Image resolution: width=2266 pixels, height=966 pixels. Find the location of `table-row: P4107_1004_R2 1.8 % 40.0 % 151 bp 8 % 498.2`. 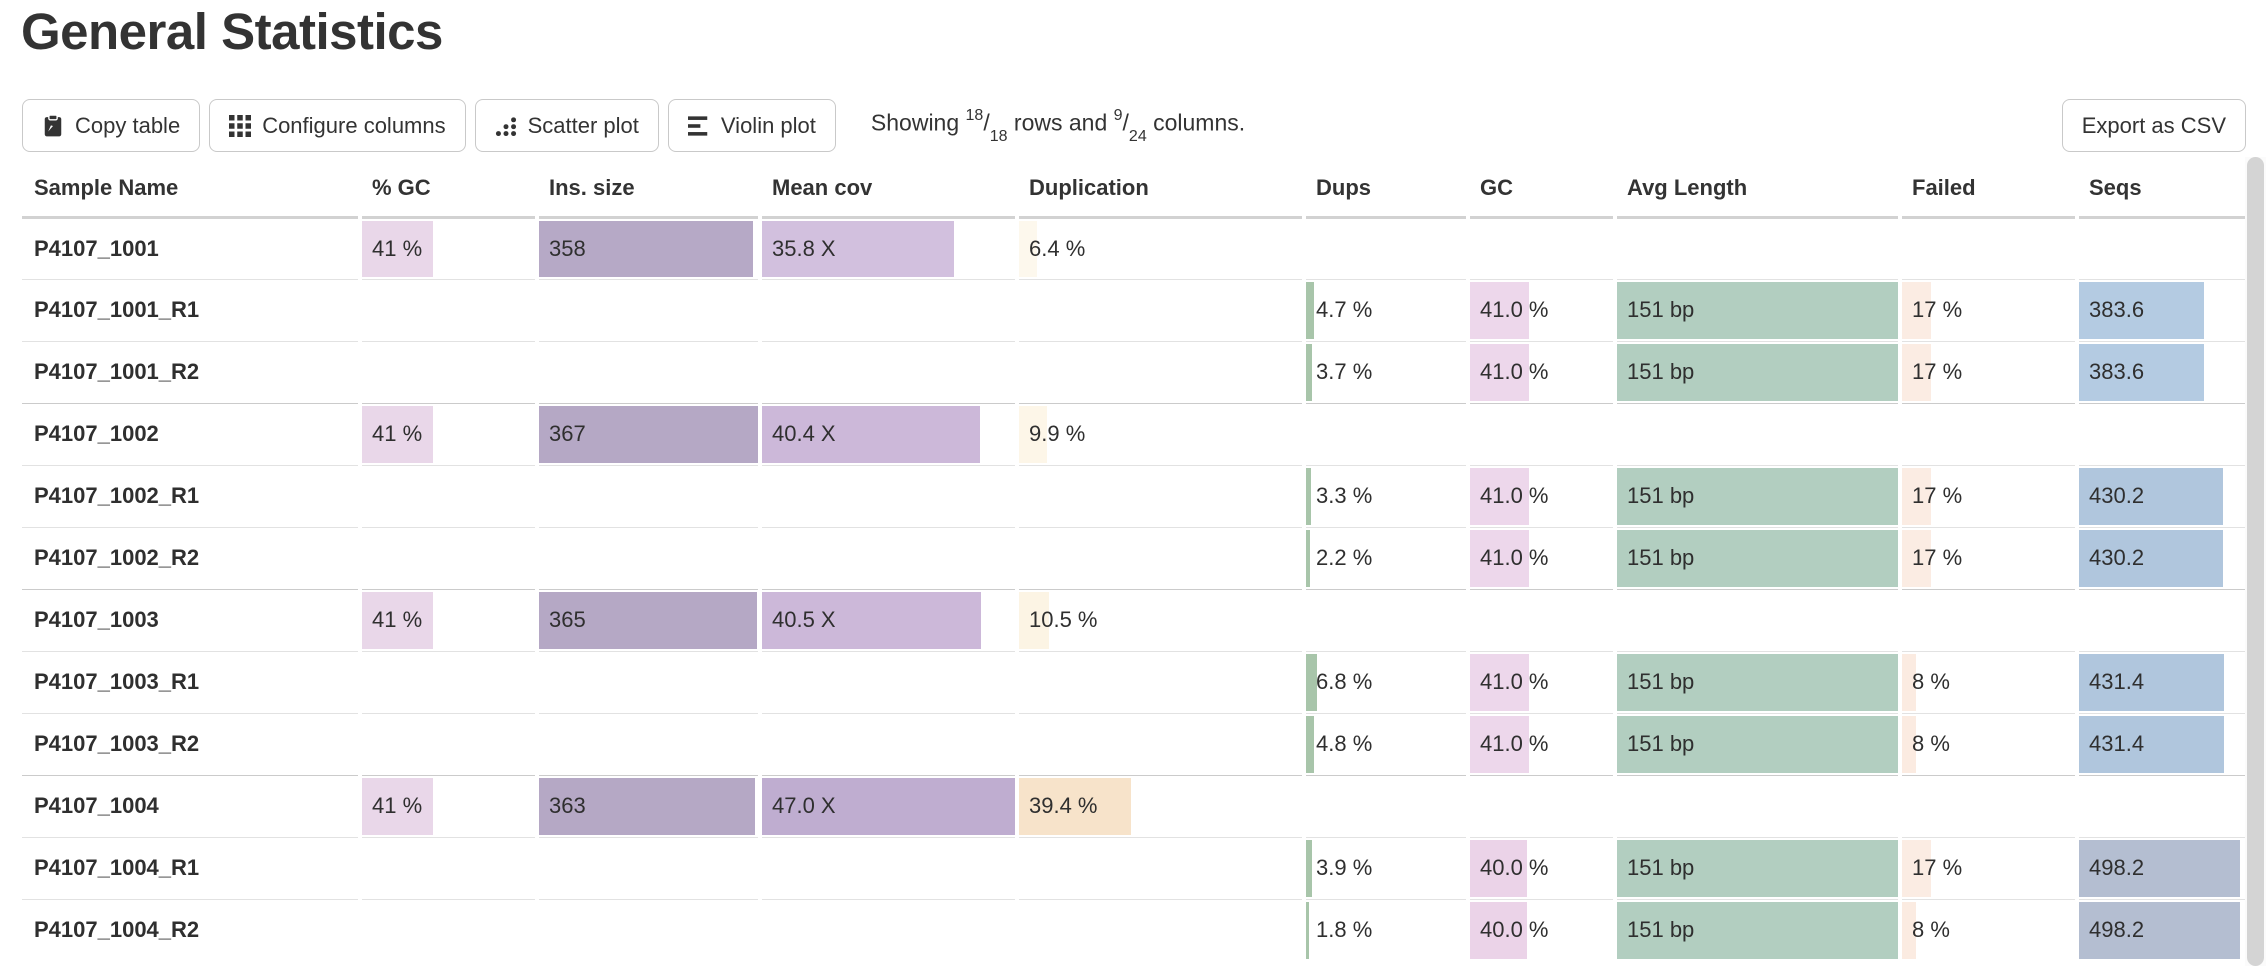

table-row: P4107_1004_R2 1.8 % 40.0 % 151 bp 8 % 498.2 is located at coordinates (1133, 929).